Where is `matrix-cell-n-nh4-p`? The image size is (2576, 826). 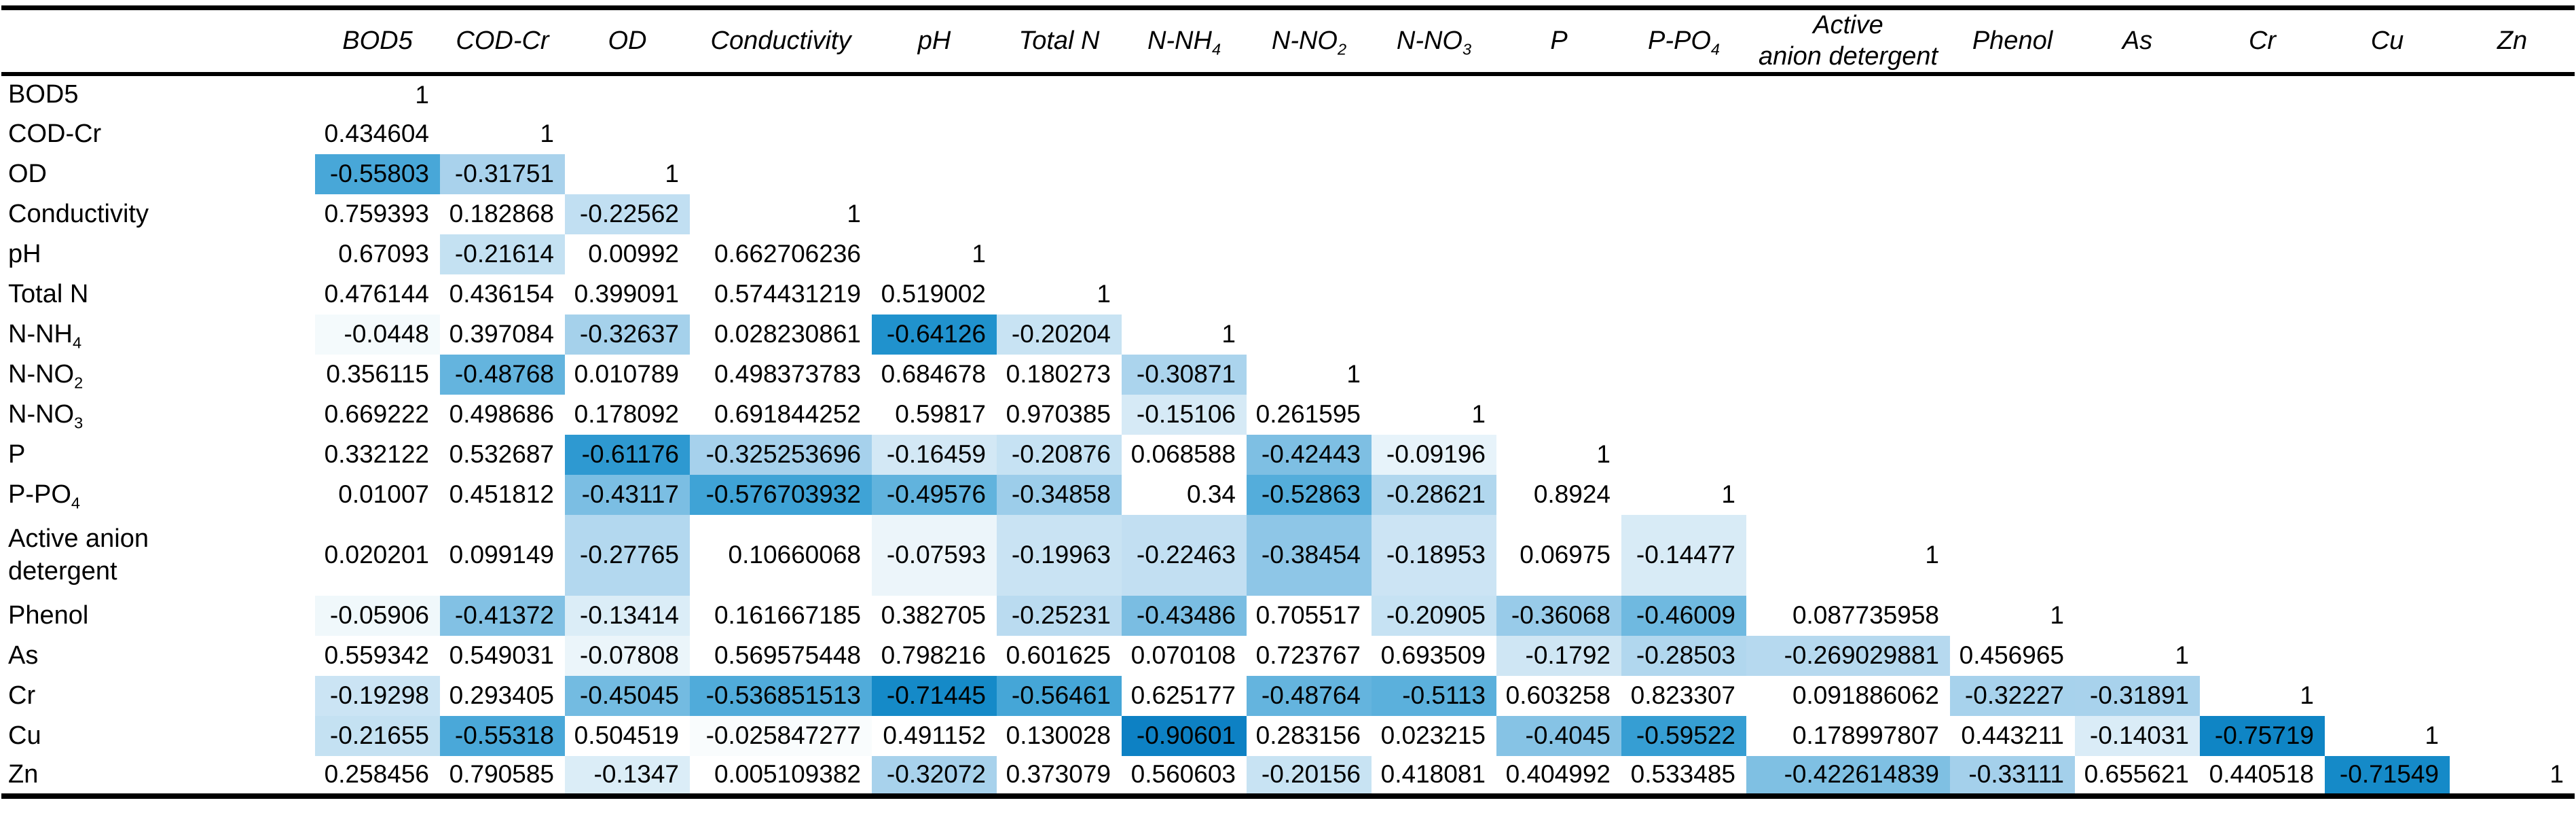 matrix-cell-n-nh4-p is located at coordinates (1558, 335).